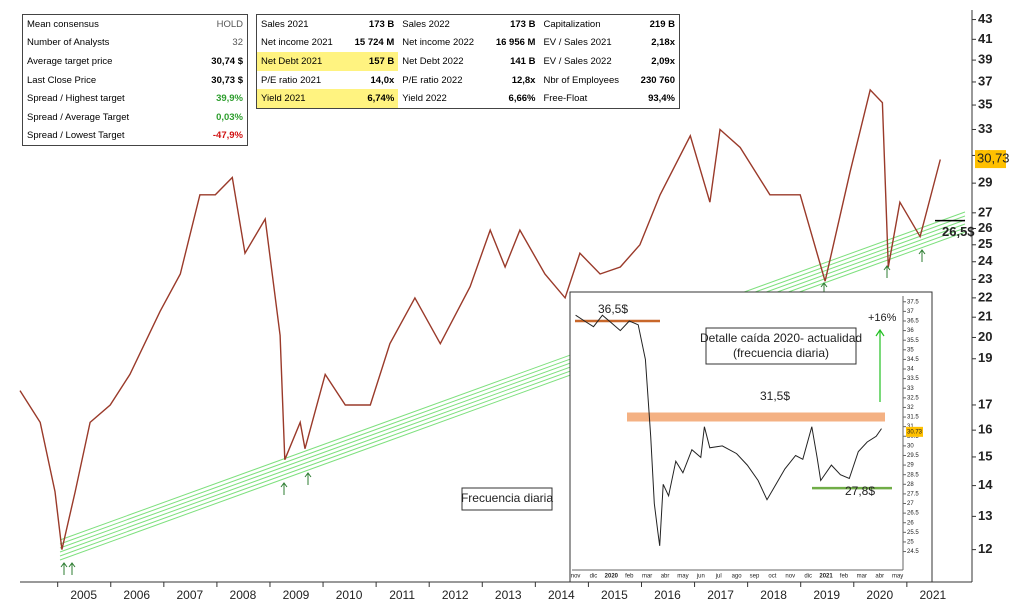 This screenshot has height=615, width=1010. What do you see at coordinates (374, 43) in the screenshot?
I see `table-cell: 15 724 M` at bounding box center [374, 43].